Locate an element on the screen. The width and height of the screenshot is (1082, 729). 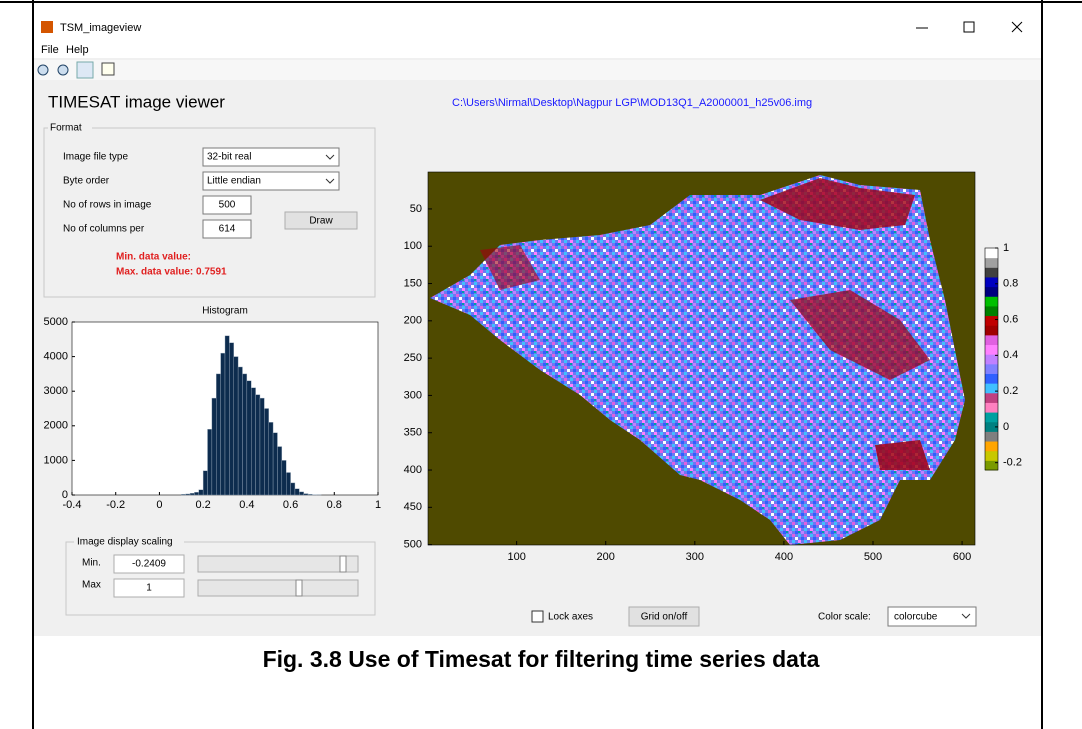
x-tick-label: 600 is located at coordinates (962, 557).